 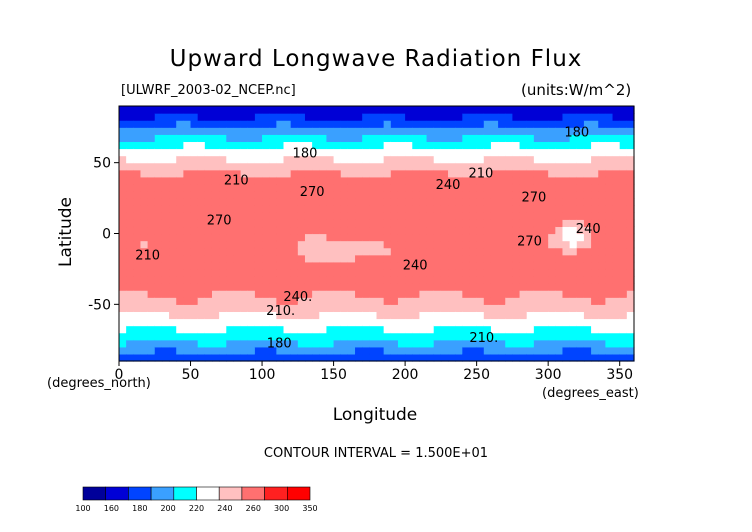 I want to click on contour-label: 180, so click(x=305, y=154).